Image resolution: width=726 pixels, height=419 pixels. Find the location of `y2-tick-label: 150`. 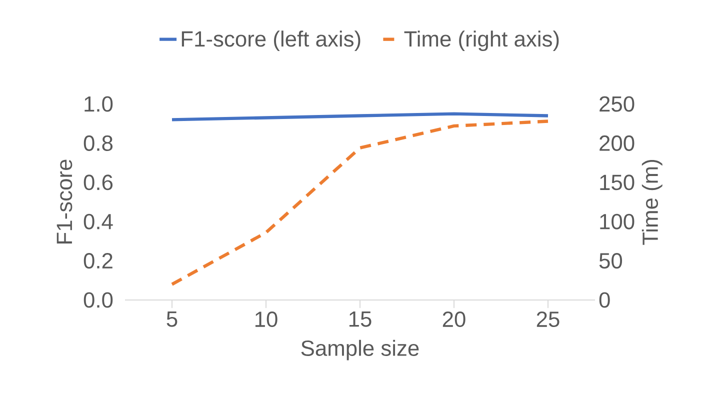

y2-tick-label: 150 is located at coordinates (617, 182).